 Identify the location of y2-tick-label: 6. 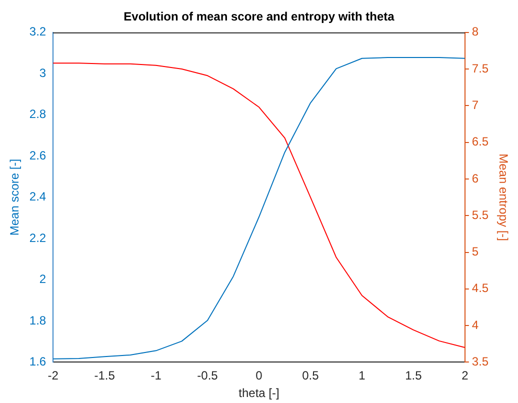
(475, 178).